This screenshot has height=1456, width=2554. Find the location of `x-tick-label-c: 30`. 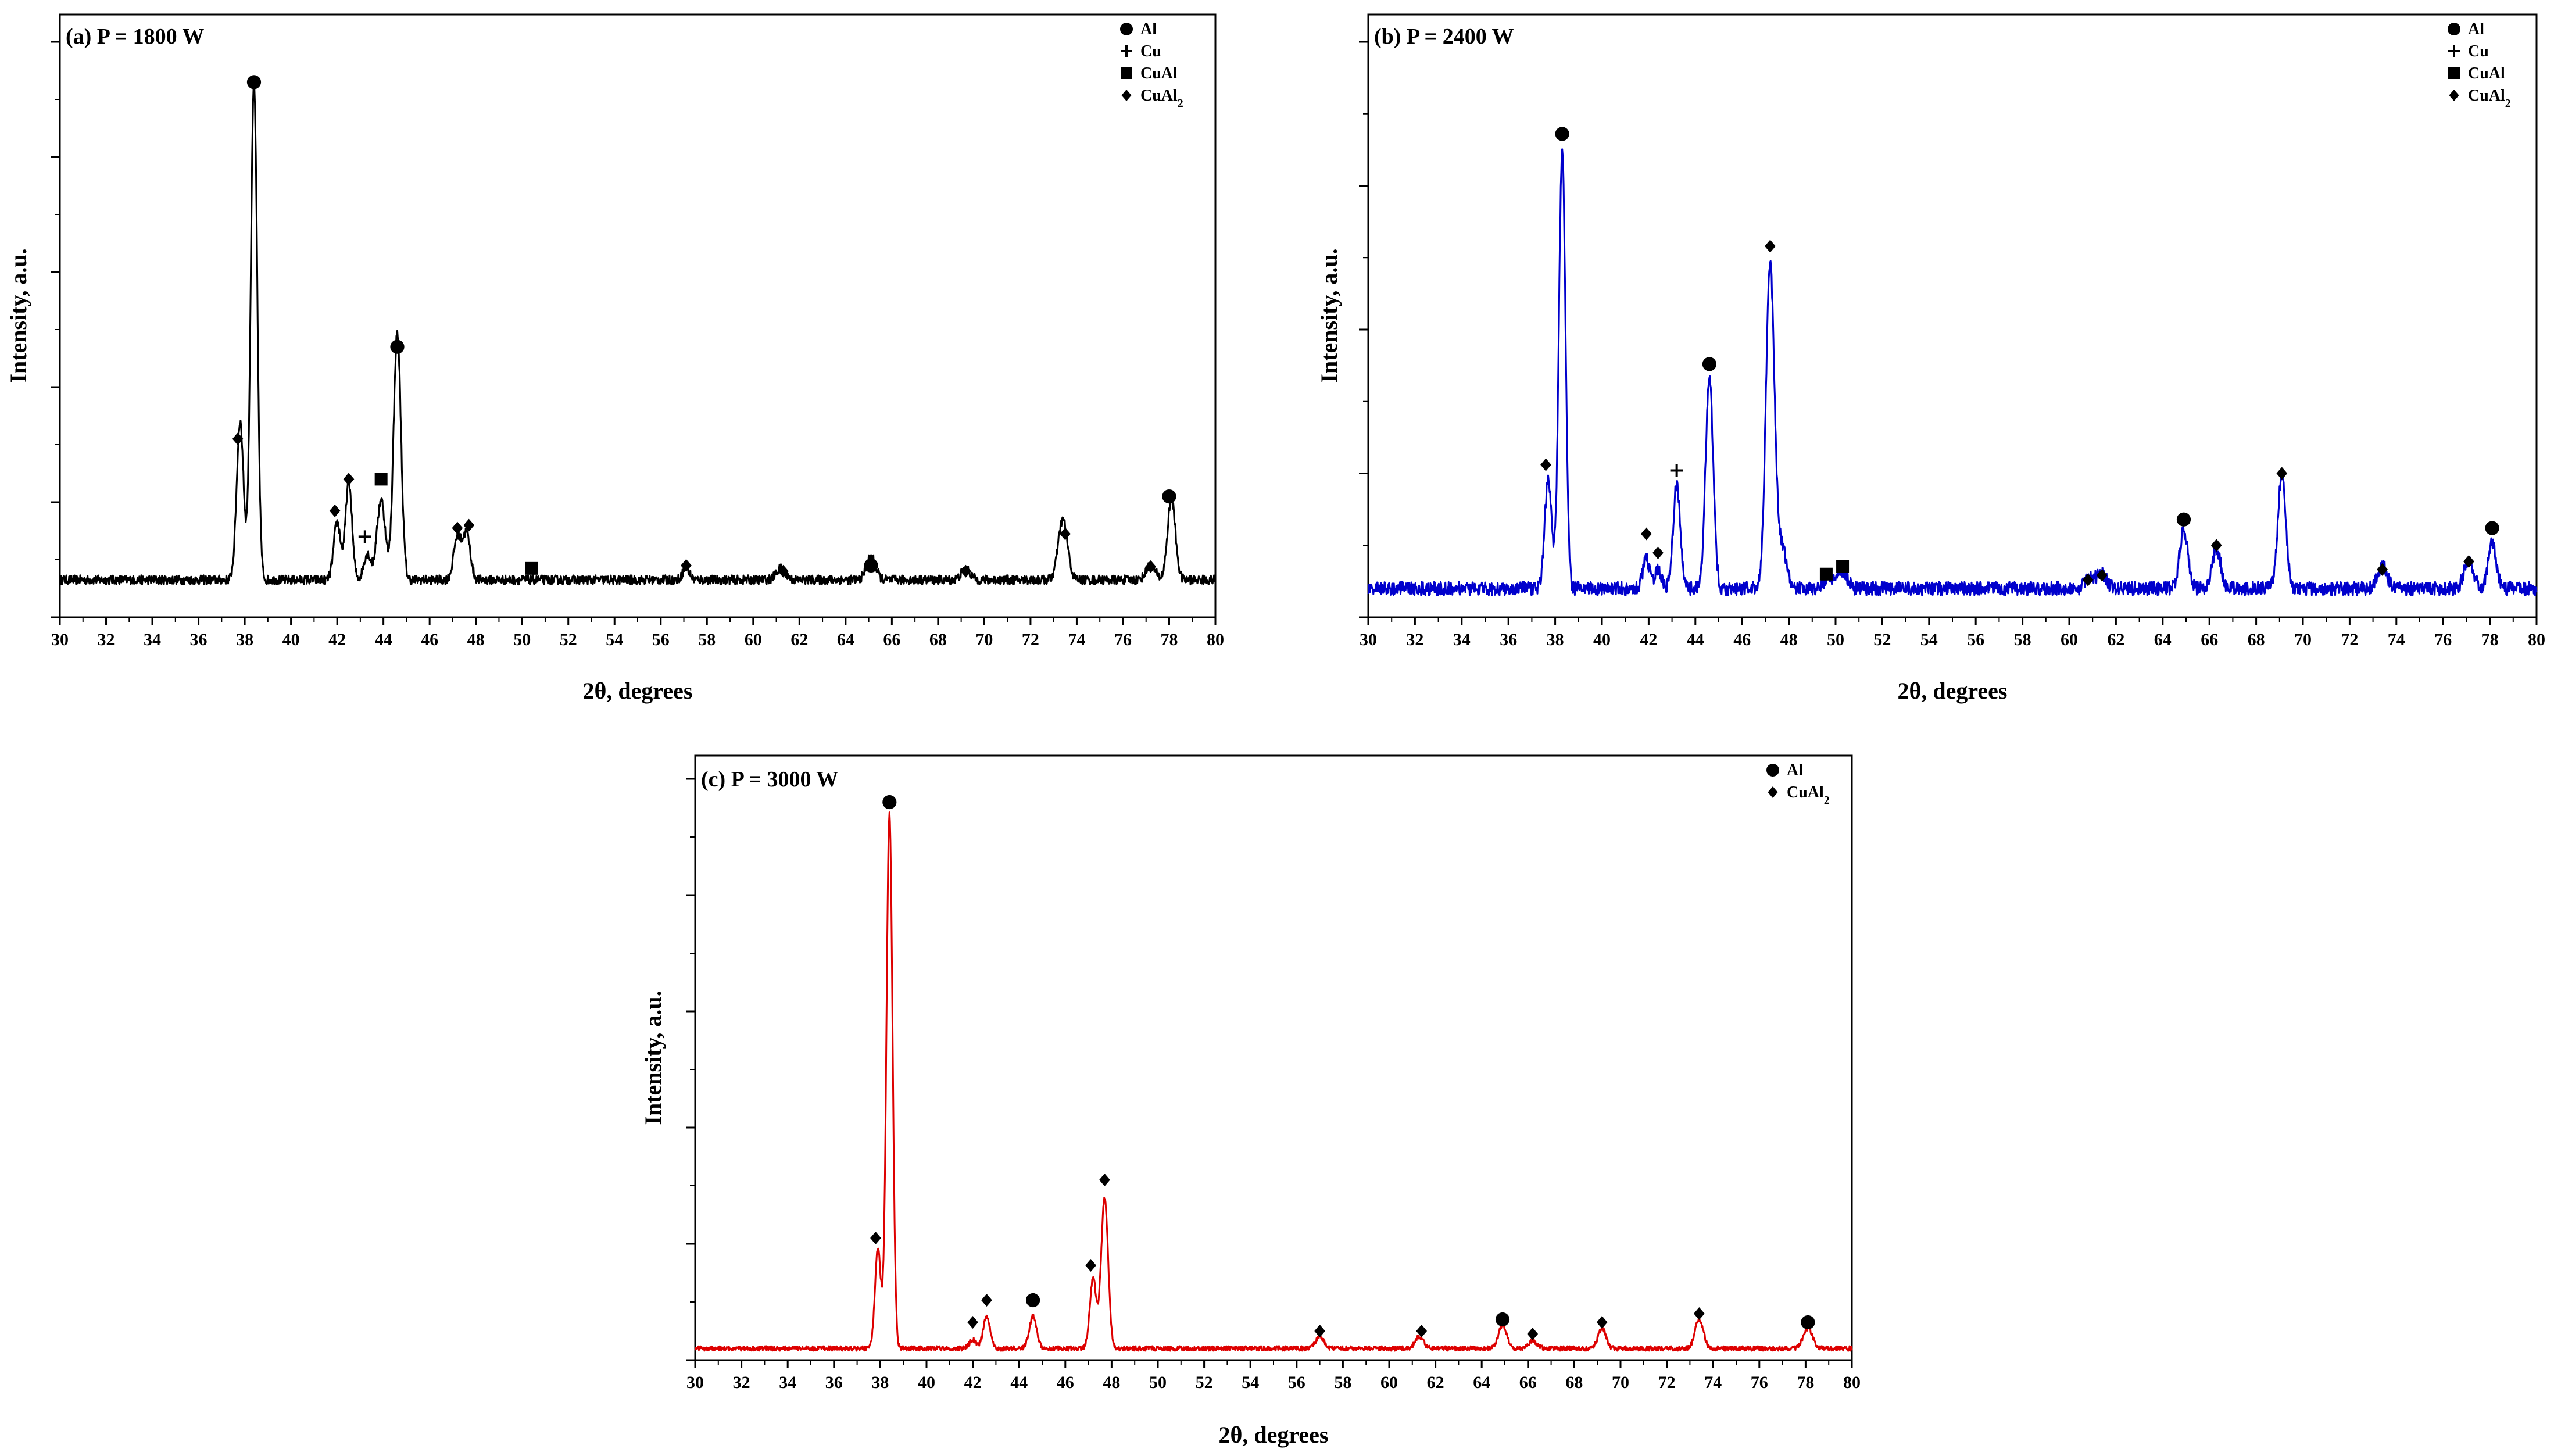

x-tick-label-c: 30 is located at coordinates (695, 1383).